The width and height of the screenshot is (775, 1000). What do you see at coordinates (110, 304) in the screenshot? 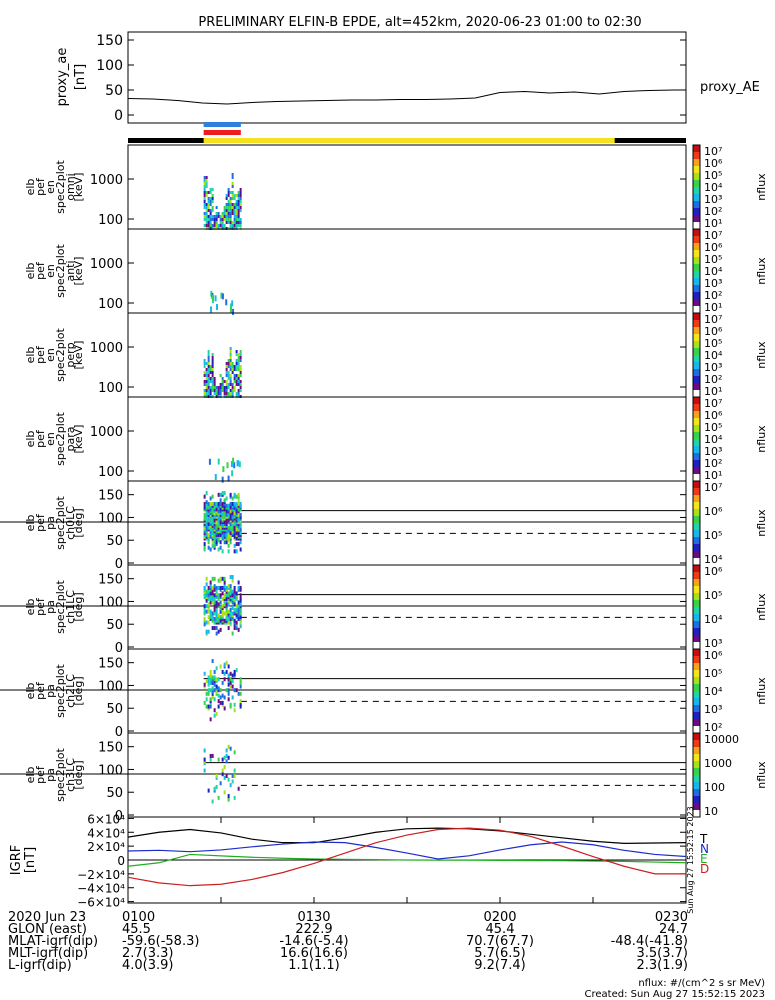
I see `energy-panel-tick-label: 100` at bounding box center [110, 304].